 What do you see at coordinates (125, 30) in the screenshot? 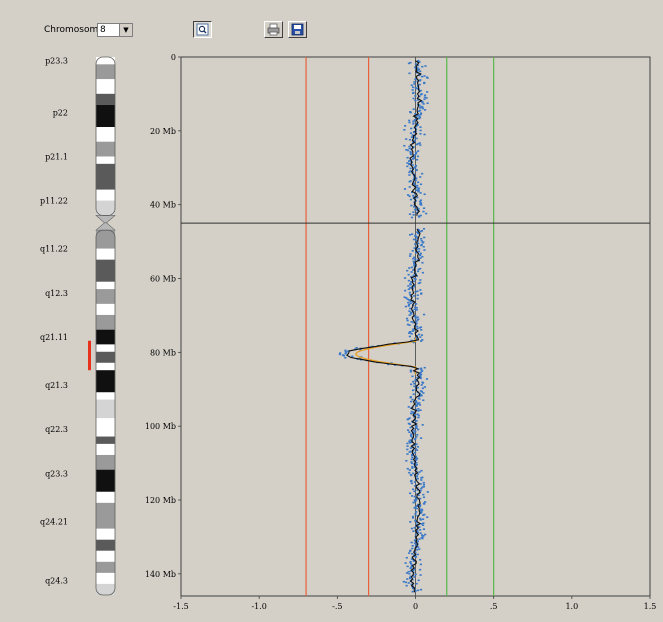
I see `chevron-down-icon: ▼` at bounding box center [125, 30].